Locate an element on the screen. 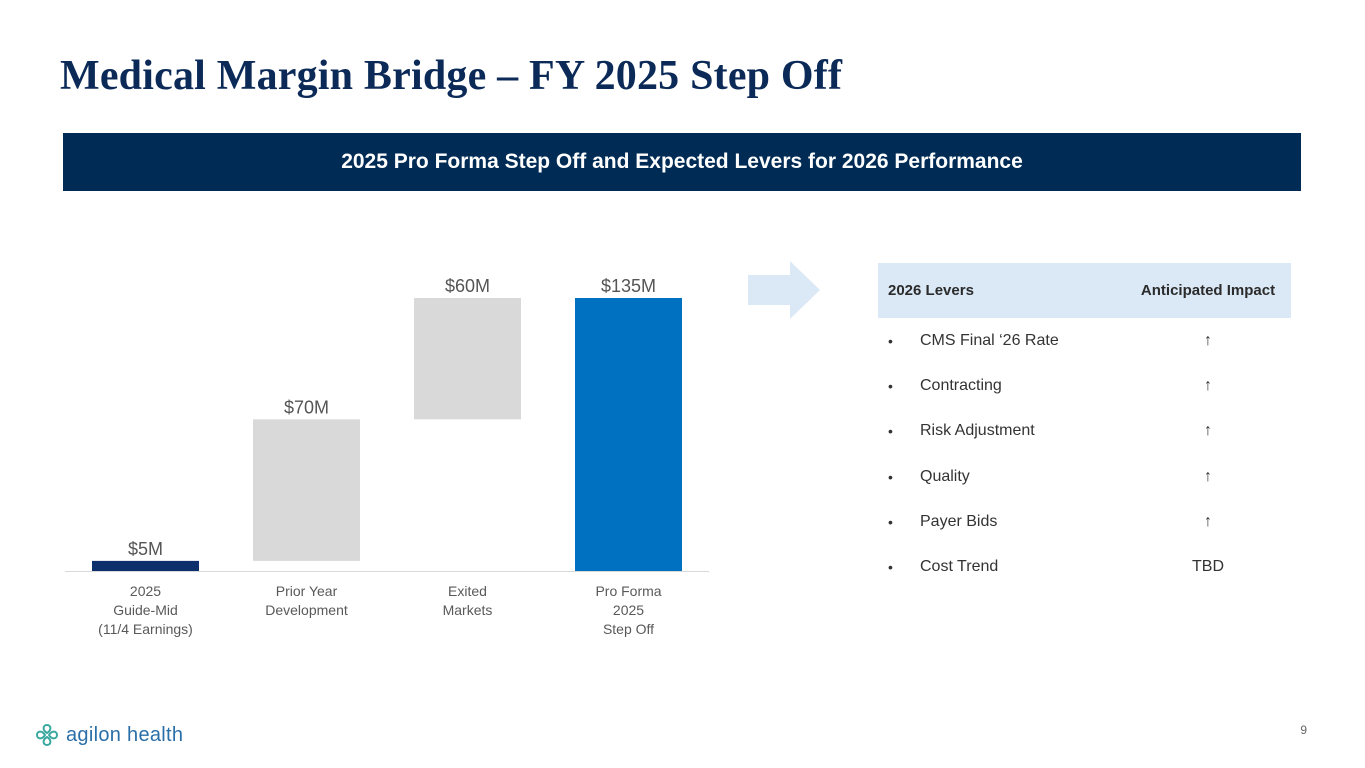 The height and width of the screenshot is (768, 1365). lever-row: • Quality ↑ is located at coordinates (1084, 476).